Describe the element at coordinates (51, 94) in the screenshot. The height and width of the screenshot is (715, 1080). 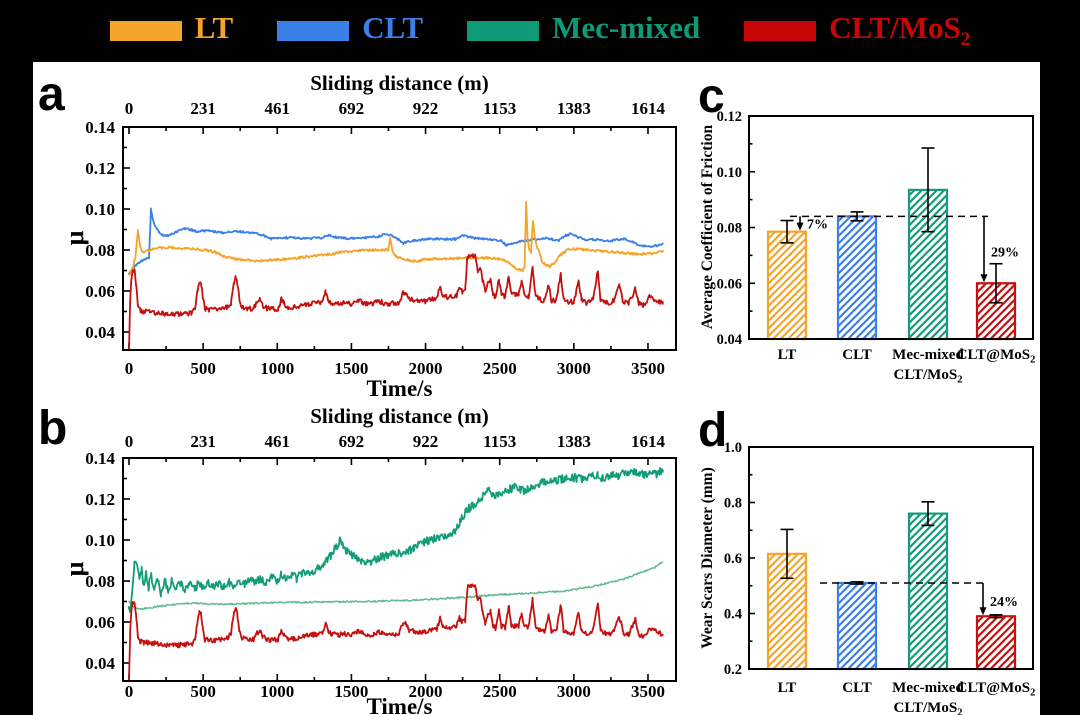
I see `panel-letter-a: a` at that location.